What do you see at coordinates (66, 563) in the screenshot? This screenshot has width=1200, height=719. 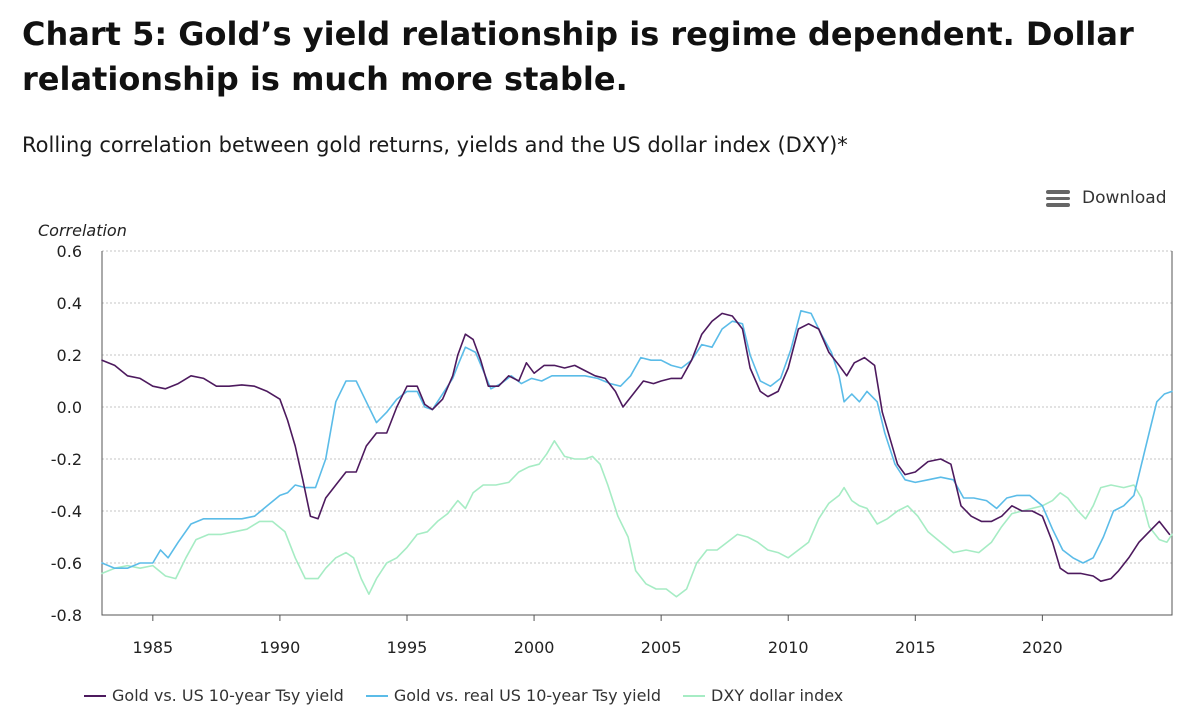 I see `y-tick-label: -0.6` at bounding box center [66, 563].